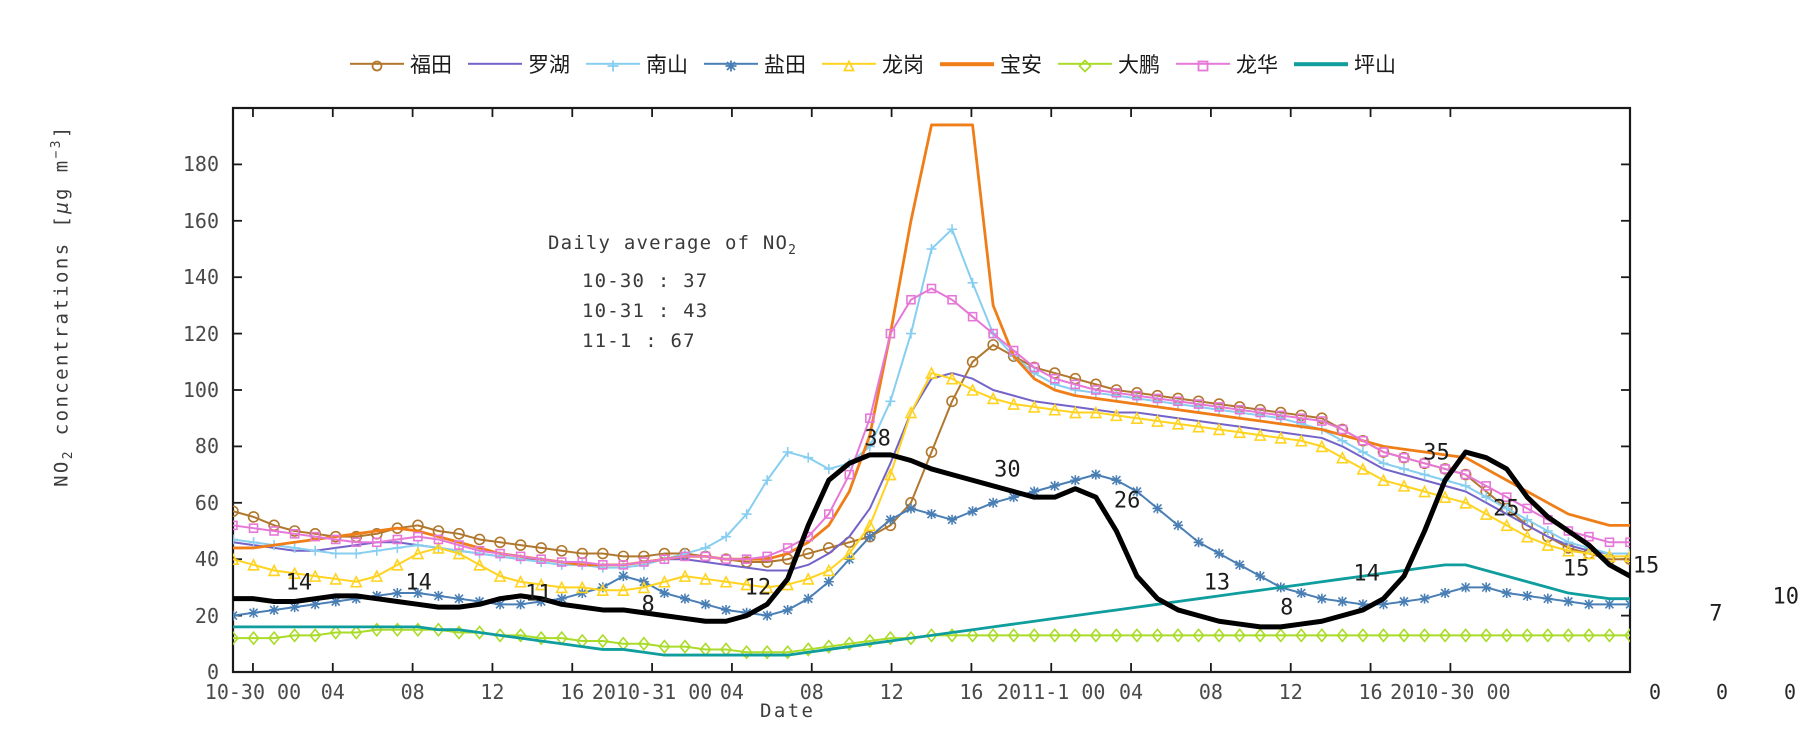 Image resolution: width=1800 pixels, height=750 pixels. What do you see at coordinates (903, 65) in the screenshot?
I see `legend-item-label: 龙岗` at bounding box center [903, 65].